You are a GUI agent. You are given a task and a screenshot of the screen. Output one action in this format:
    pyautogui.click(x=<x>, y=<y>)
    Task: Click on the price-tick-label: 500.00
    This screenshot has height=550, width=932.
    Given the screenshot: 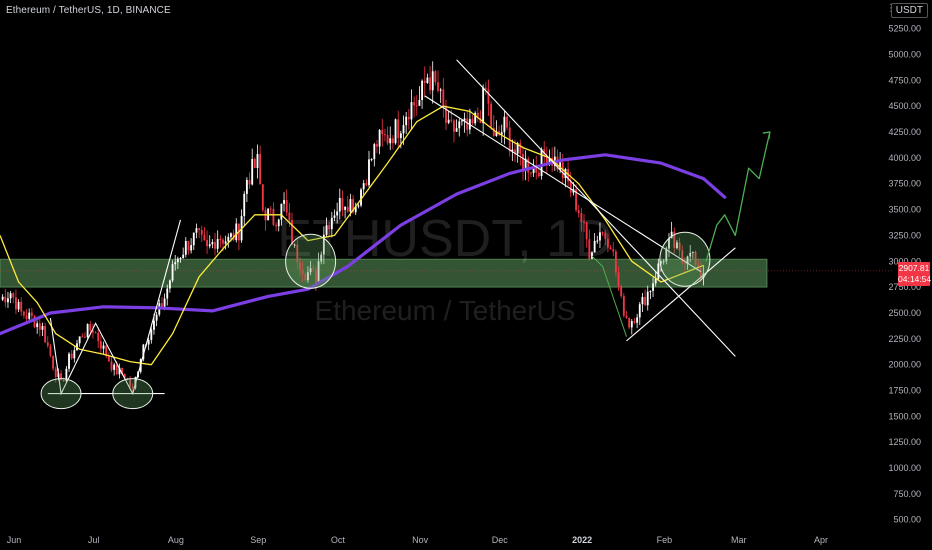 What is the action you would take?
    pyautogui.click(x=907, y=520)
    